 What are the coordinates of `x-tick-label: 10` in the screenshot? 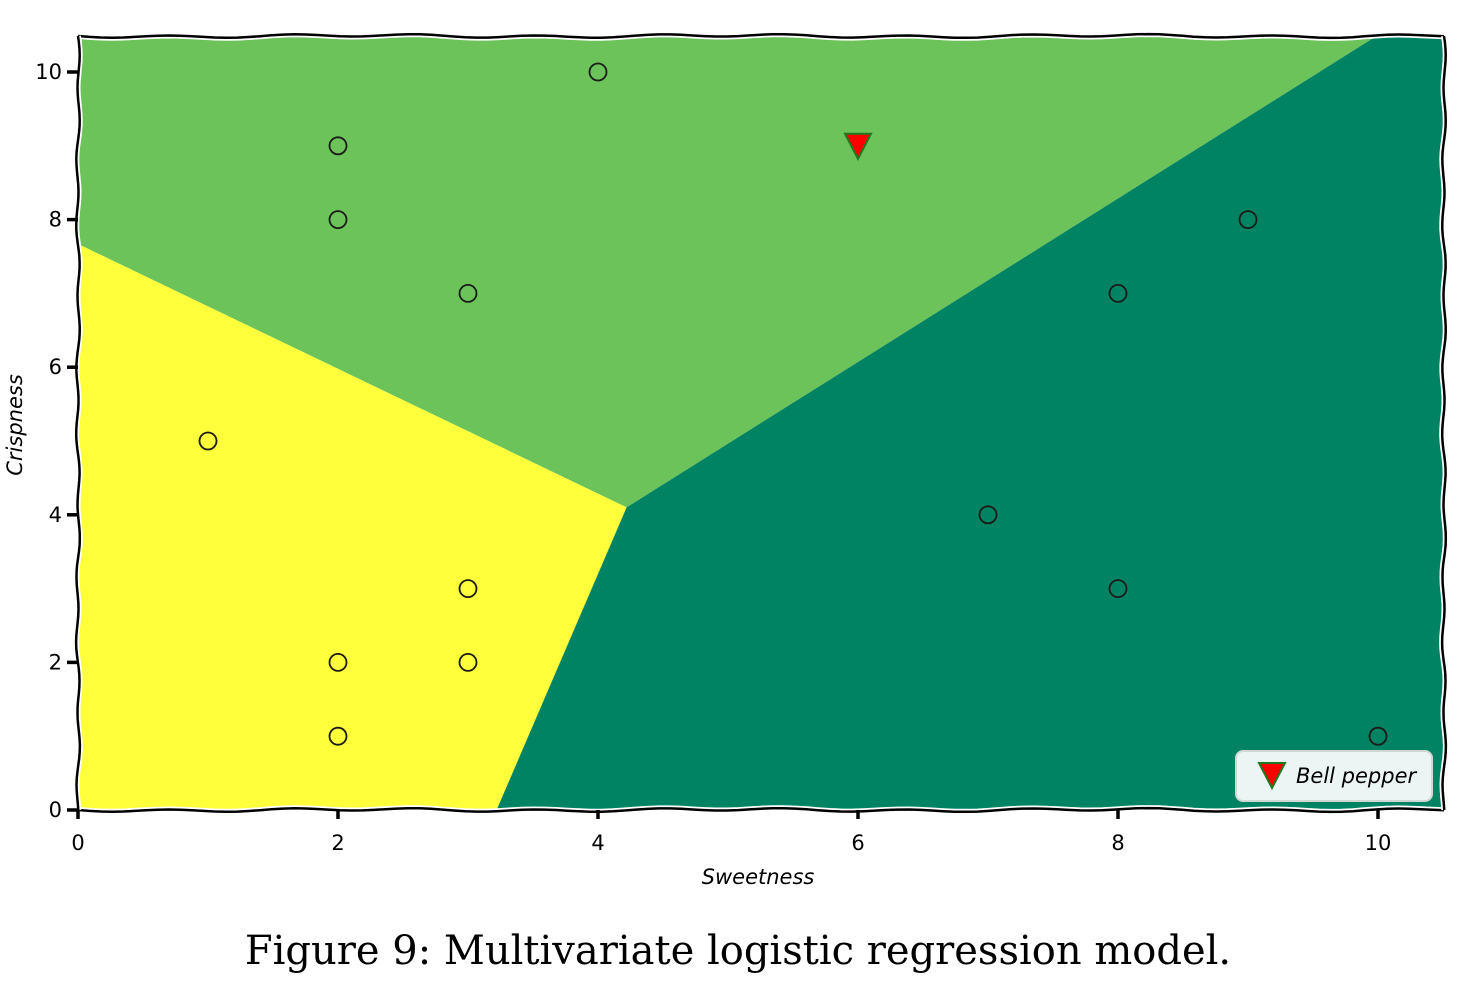 It's located at (1378, 843).